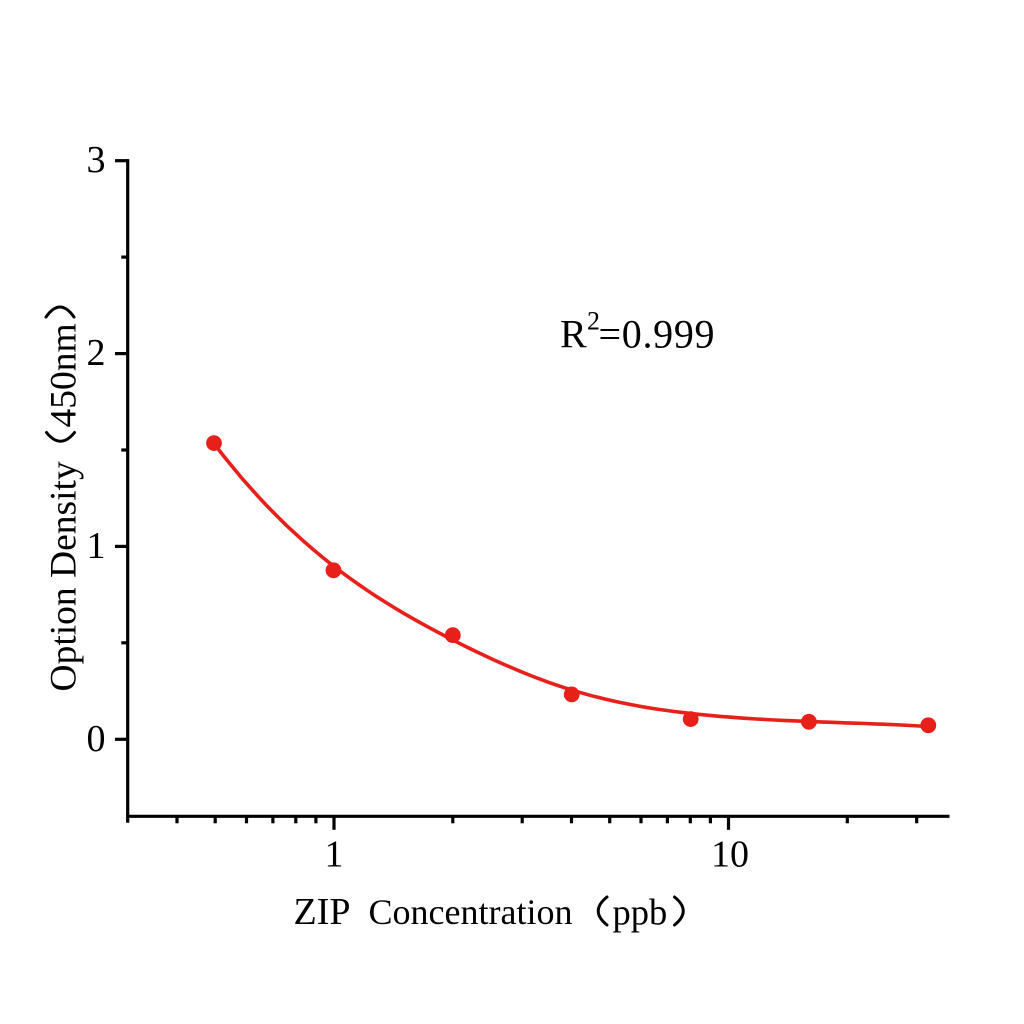 The height and width of the screenshot is (1024, 1024). I want to click on svg-text: Concentration, so click(471, 912).